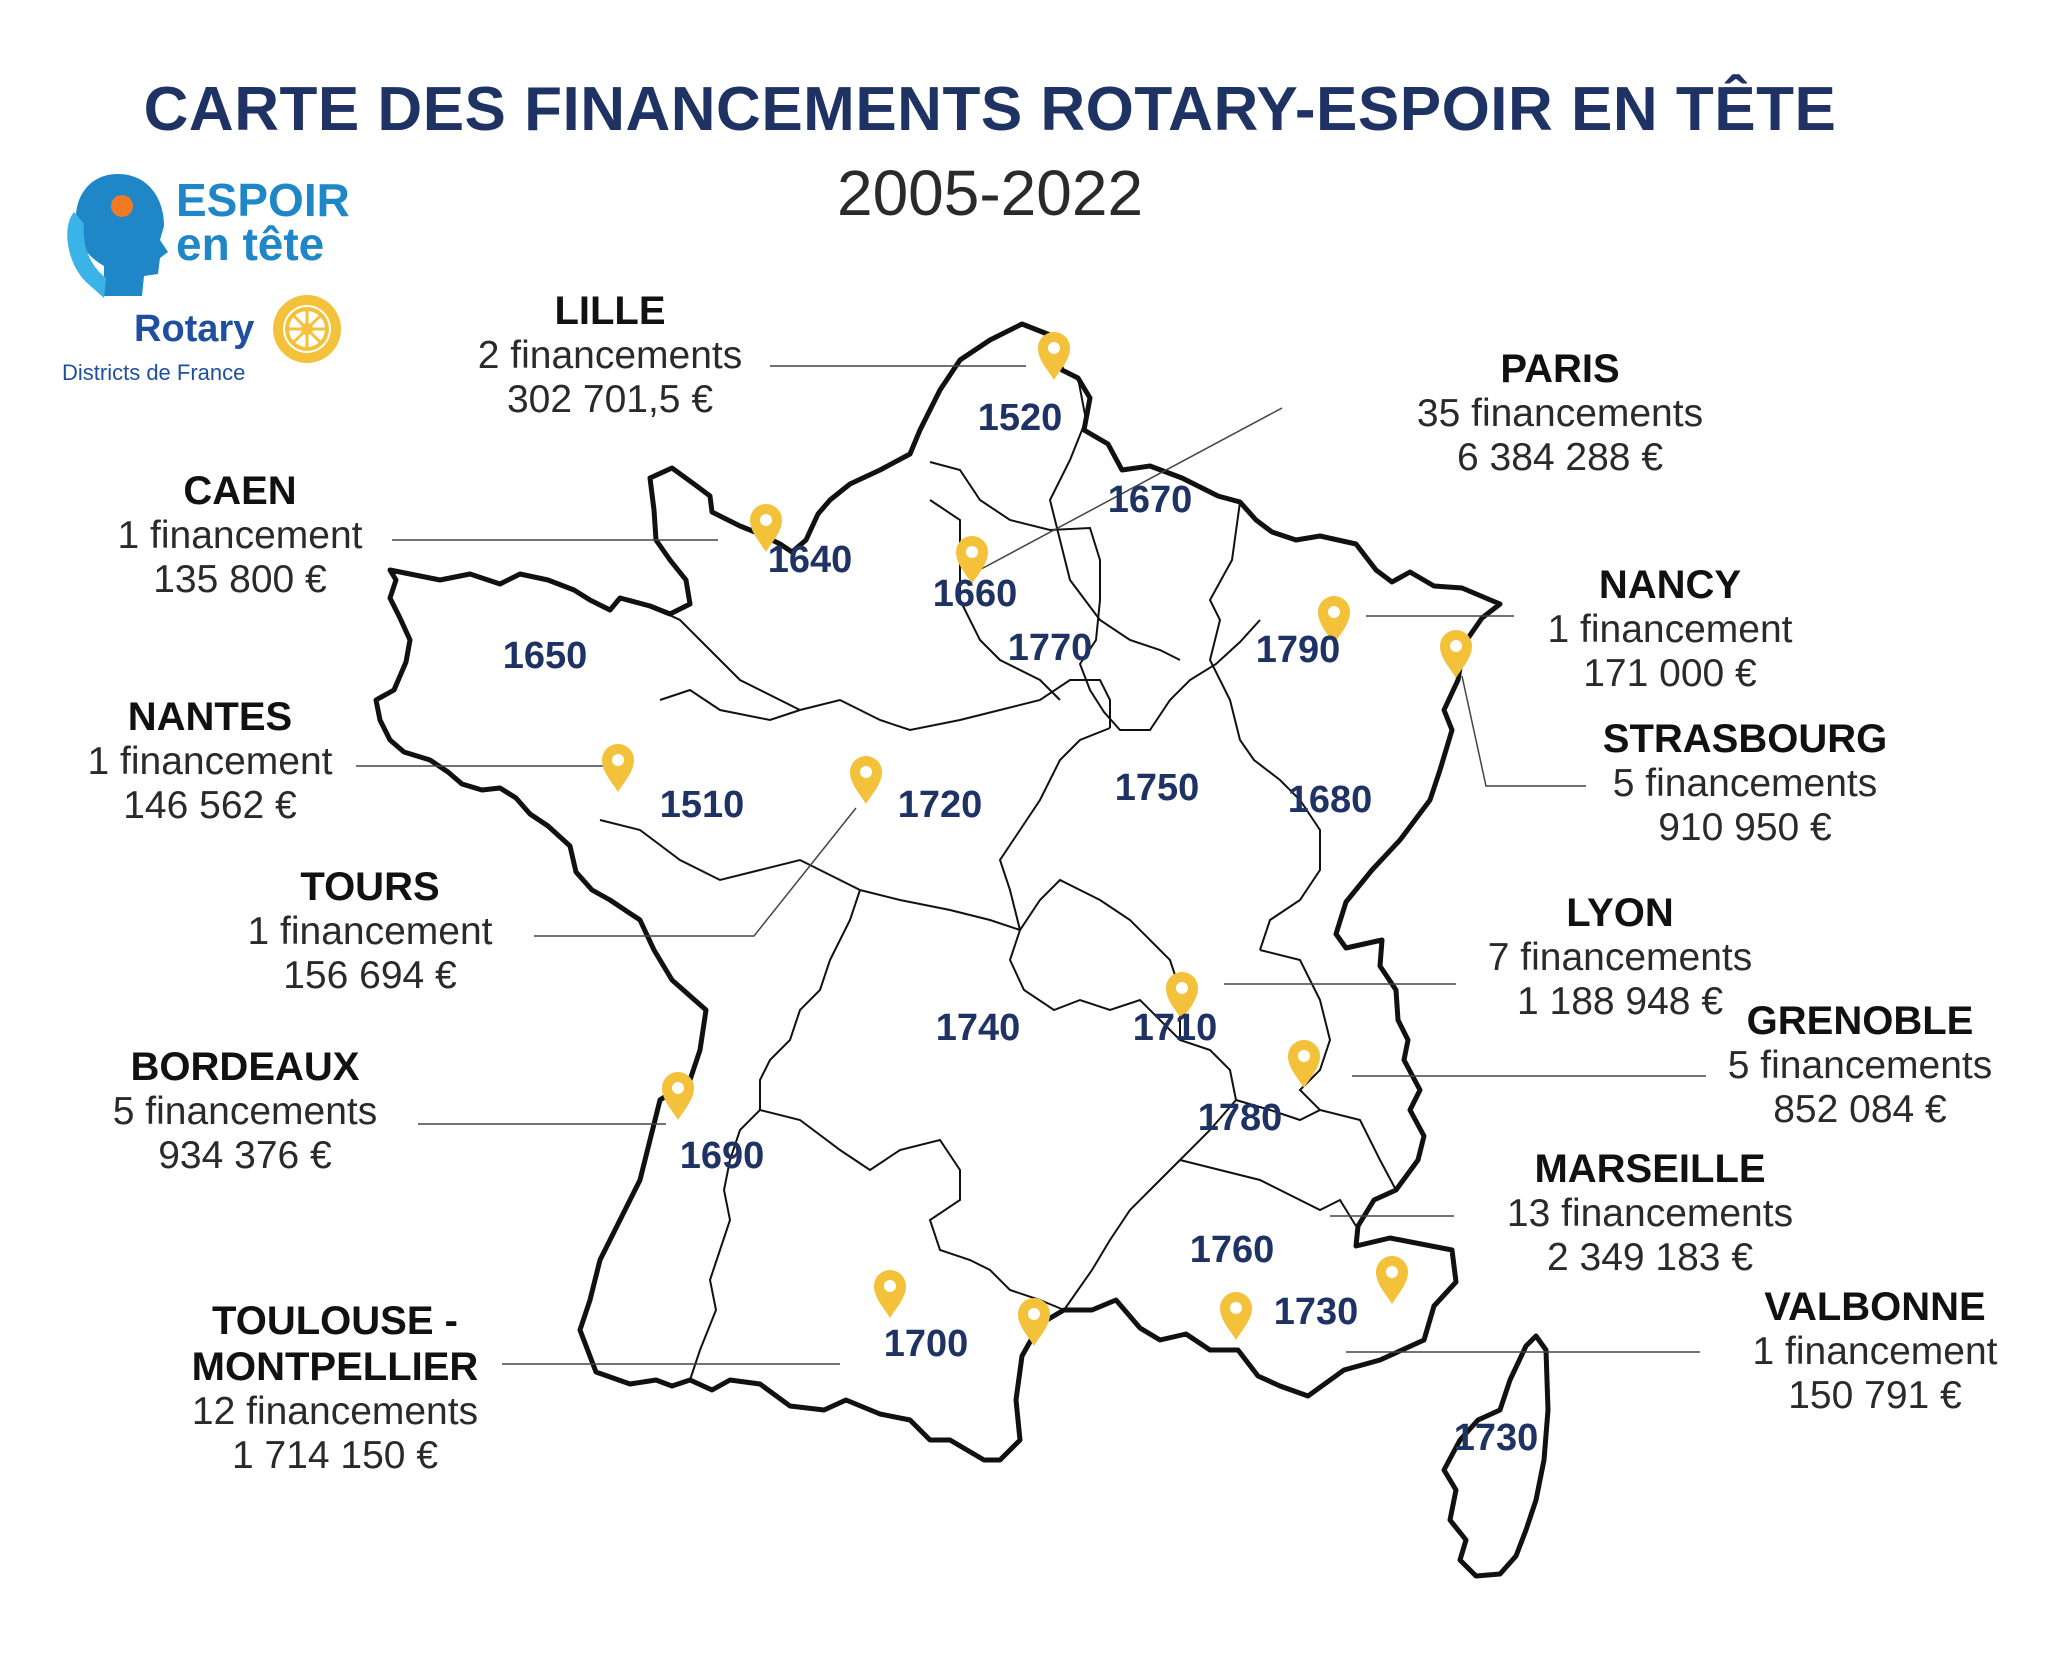 Image resolution: width=2048 pixels, height=1675 pixels. What do you see at coordinates (978, 1028) in the screenshot?
I see `district-label-1740: 1740` at bounding box center [978, 1028].